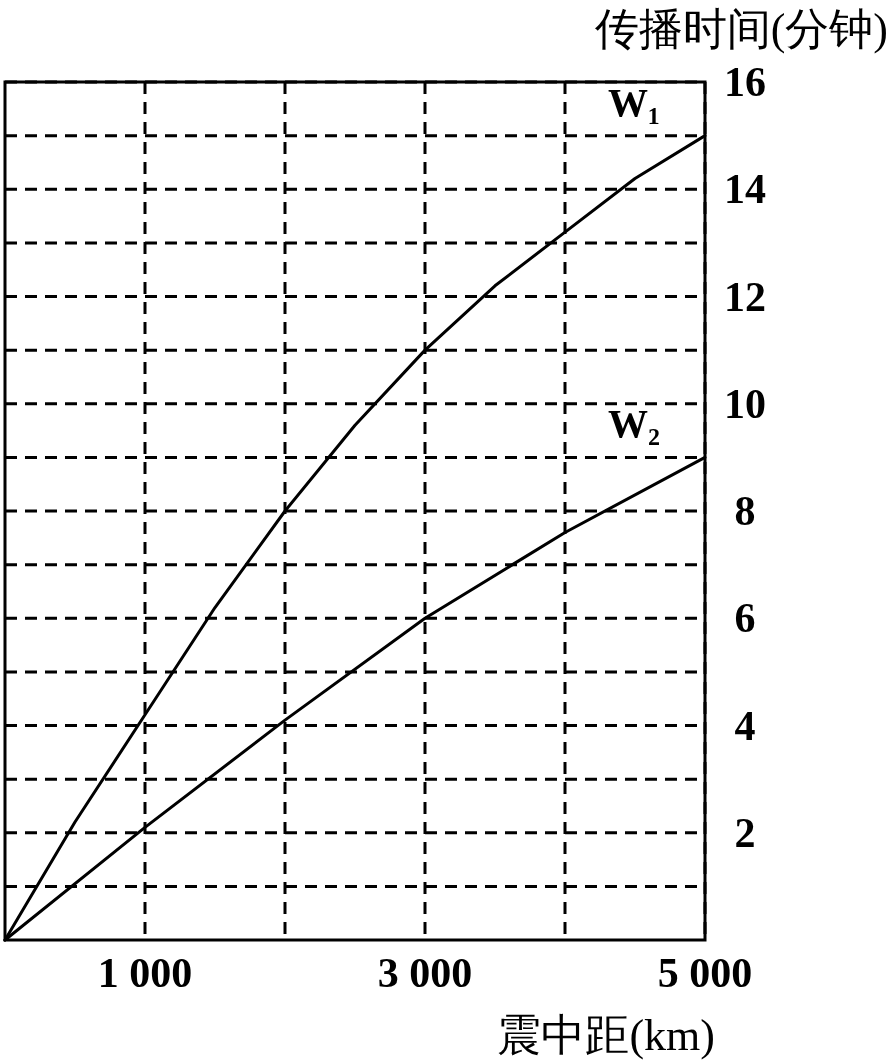 This screenshot has width=892, height=1064. I want to click on series-label: W₂, so click(634, 424).